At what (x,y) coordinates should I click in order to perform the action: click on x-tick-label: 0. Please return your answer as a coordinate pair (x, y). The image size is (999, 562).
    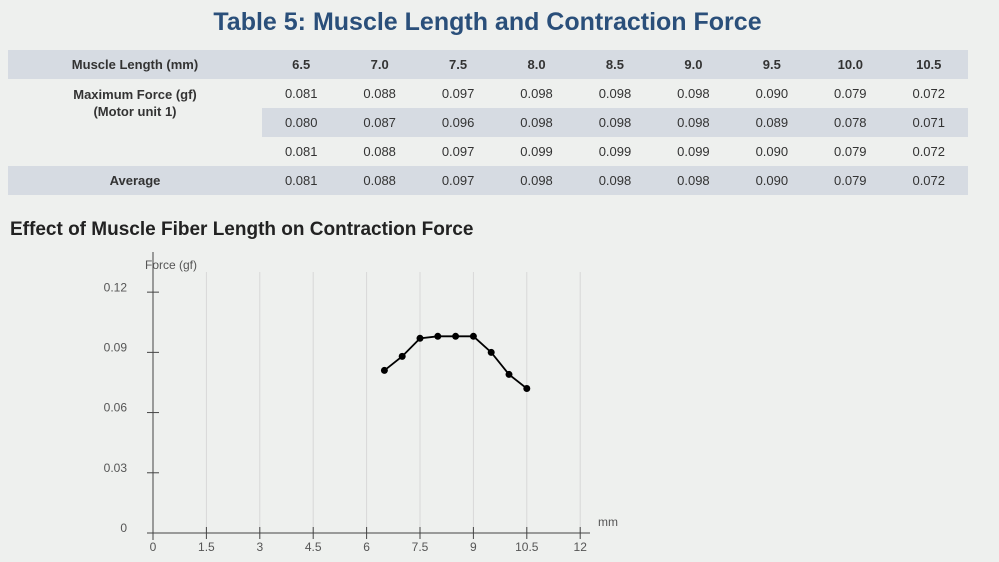
    Looking at the image, I should click on (153, 547).